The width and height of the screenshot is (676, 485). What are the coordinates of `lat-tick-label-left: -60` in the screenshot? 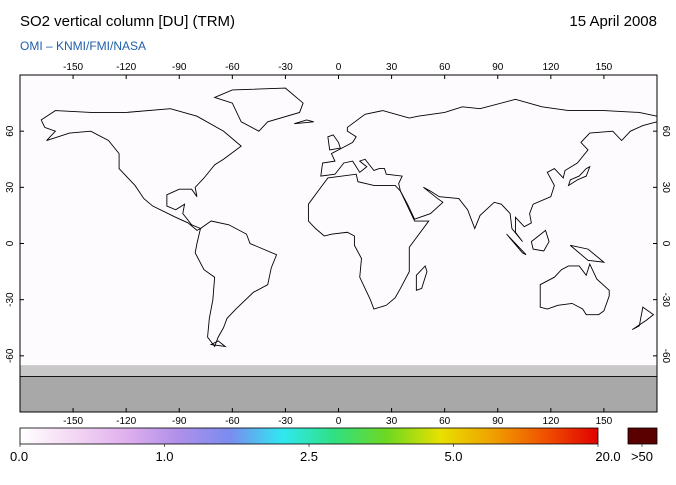 It's located at (10, 355).